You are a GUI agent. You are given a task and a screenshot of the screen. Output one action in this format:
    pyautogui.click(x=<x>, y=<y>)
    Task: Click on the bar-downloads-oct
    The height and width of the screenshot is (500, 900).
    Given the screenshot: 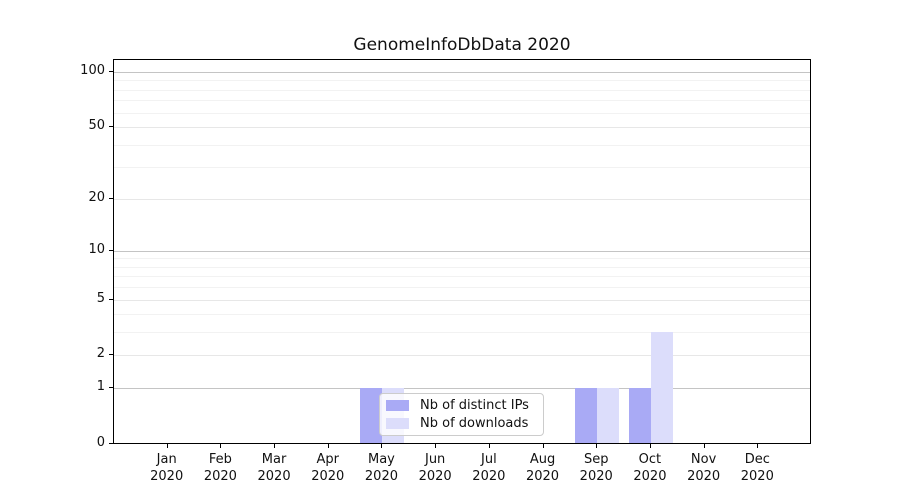 What is the action you would take?
    pyautogui.click(x=661, y=387)
    